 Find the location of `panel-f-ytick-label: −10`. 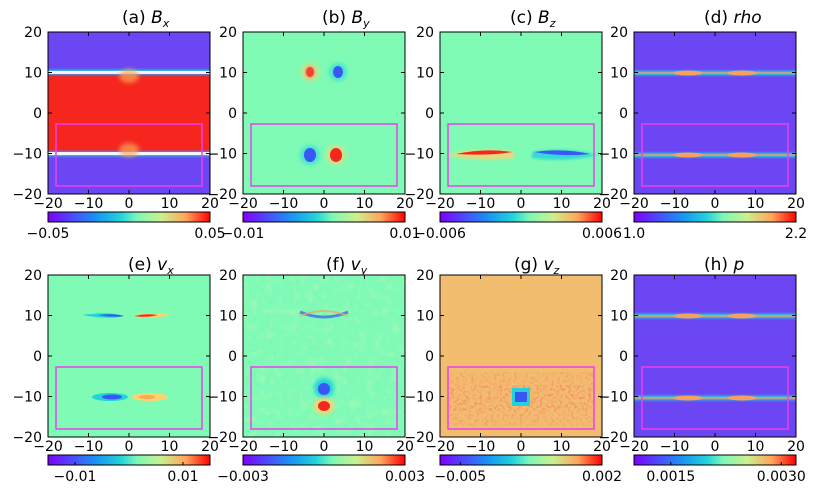

panel-f-ytick-label: −10 is located at coordinates (222, 398).